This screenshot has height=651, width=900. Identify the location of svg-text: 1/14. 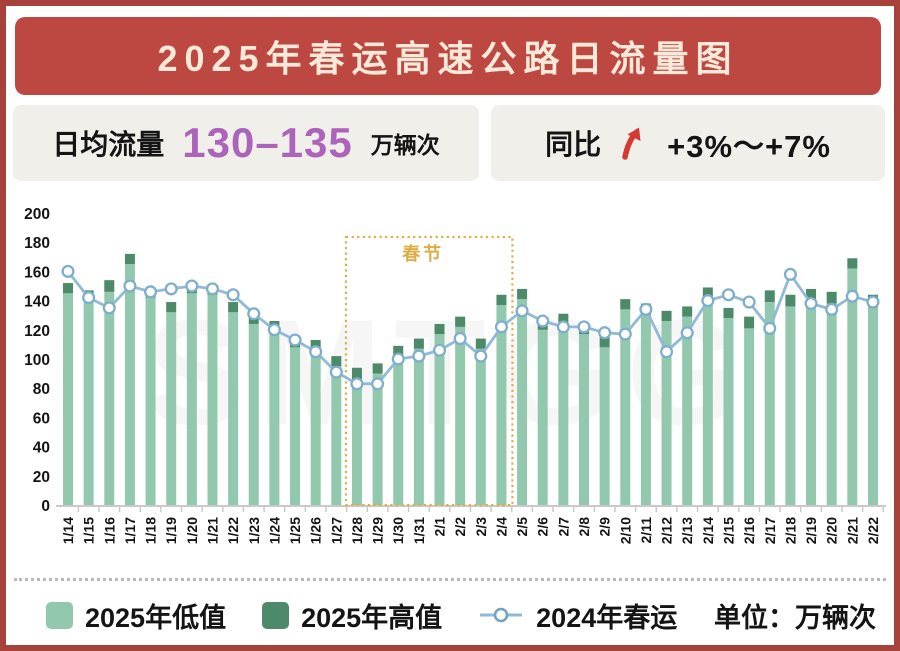
(68, 530).